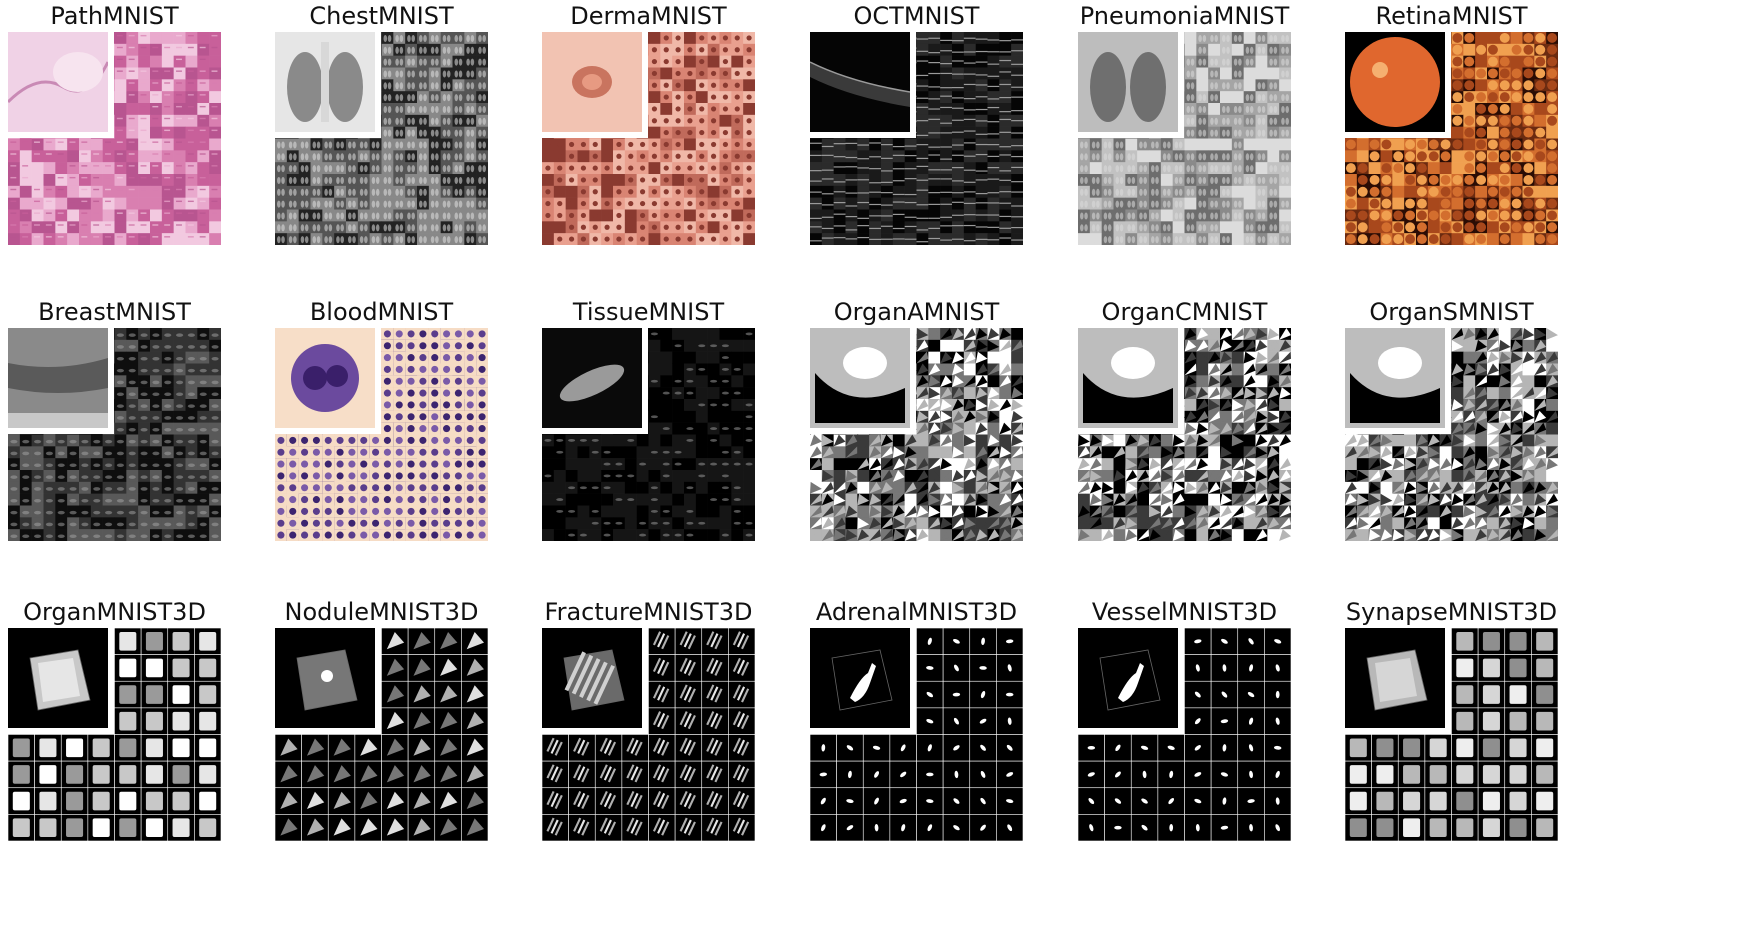 This screenshot has width=1738, height=942. I want to click on organs-inset, so click(1398, 381).